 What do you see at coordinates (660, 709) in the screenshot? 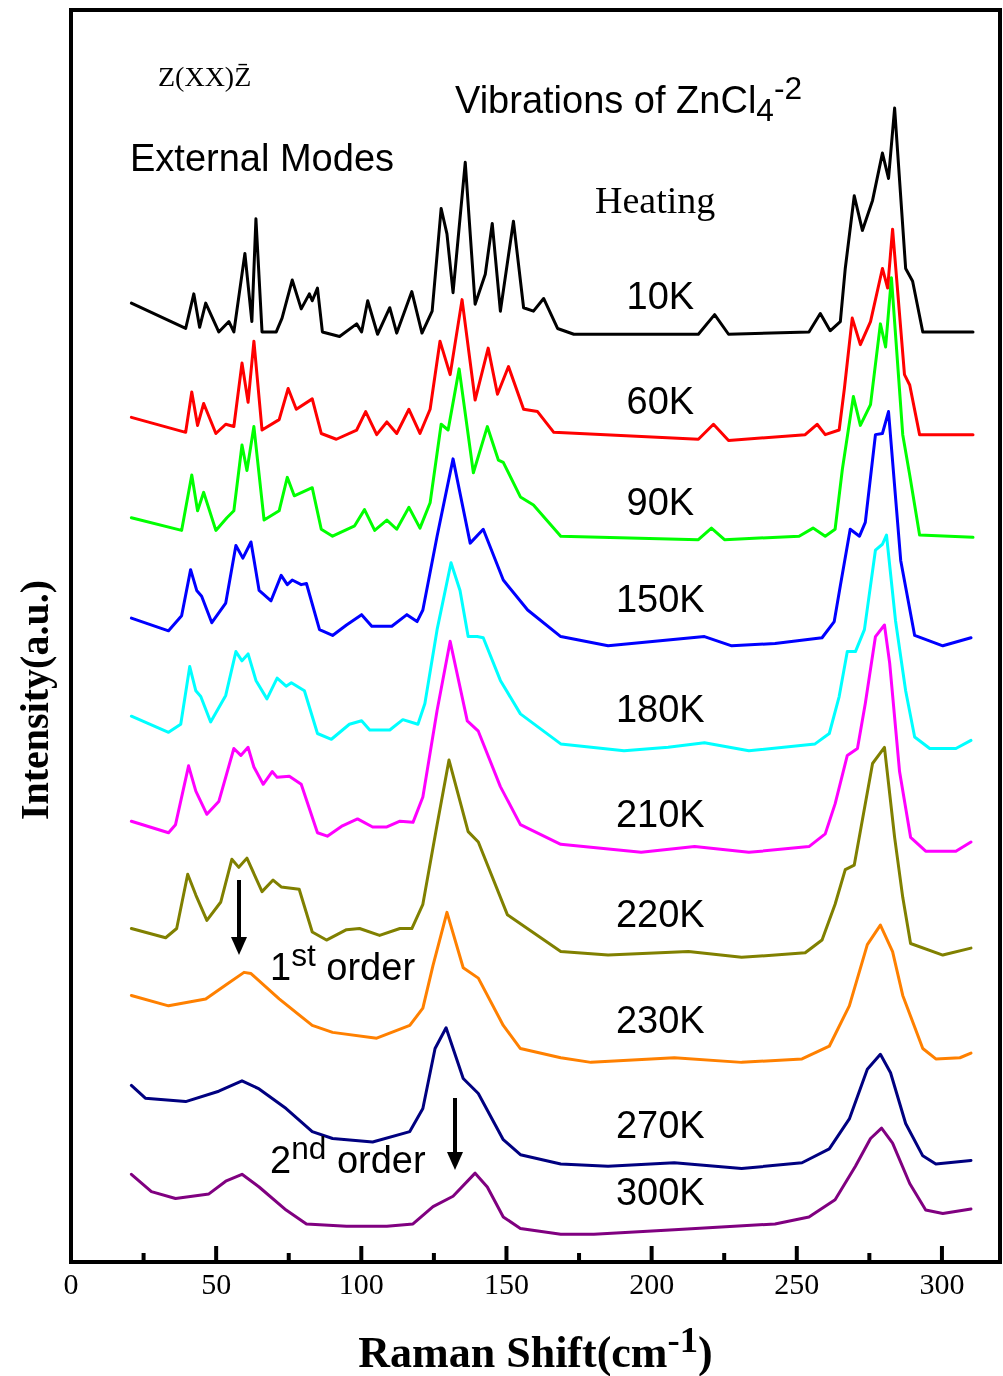
I see `series-label: 180K` at bounding box center [660, 709].